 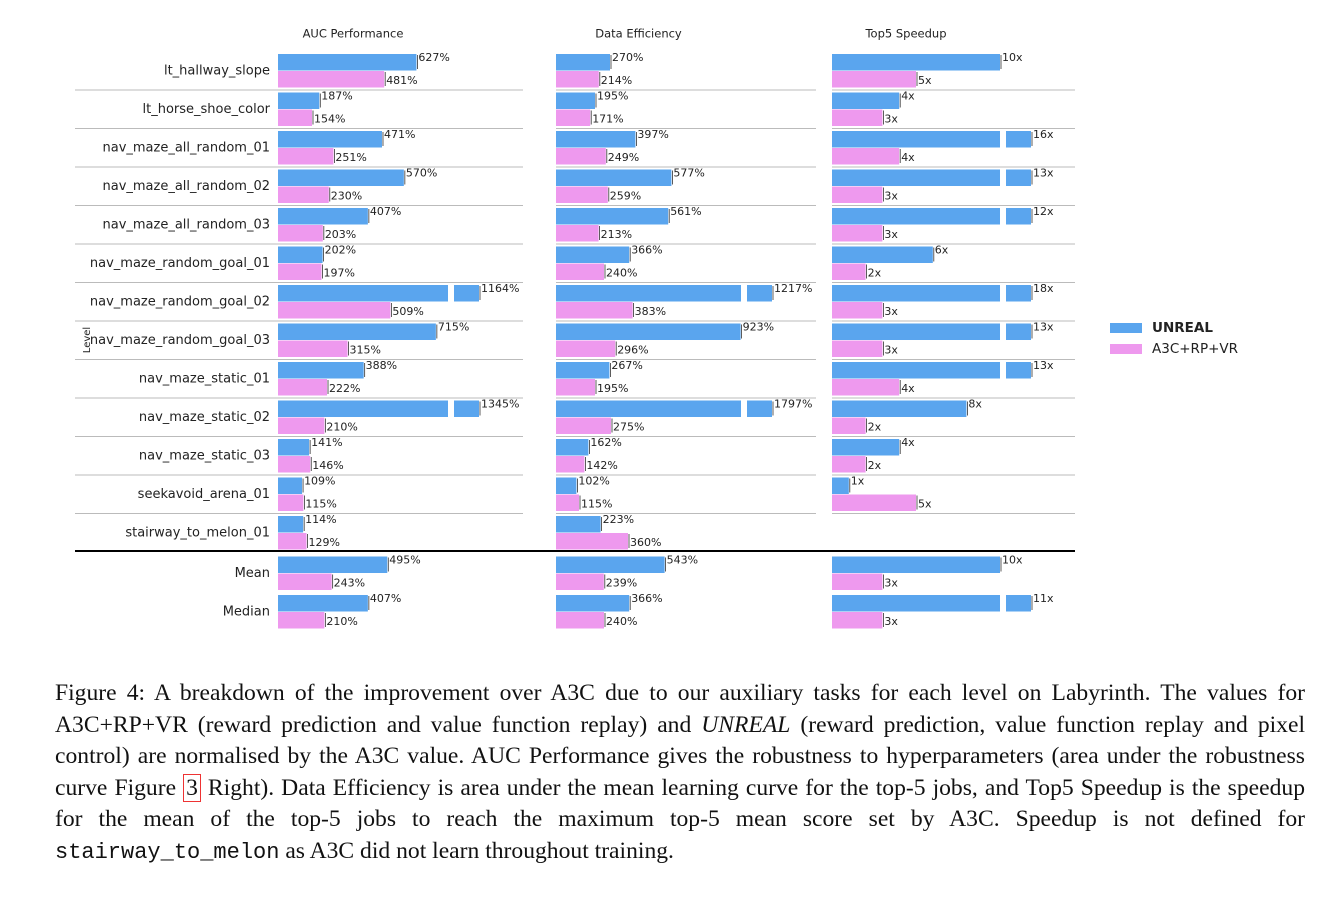 What do you see at coordinates (186, 186) in the screenshot?
I see `category-label: nav_maze_all_random_02` at bounding box center [186, 186].